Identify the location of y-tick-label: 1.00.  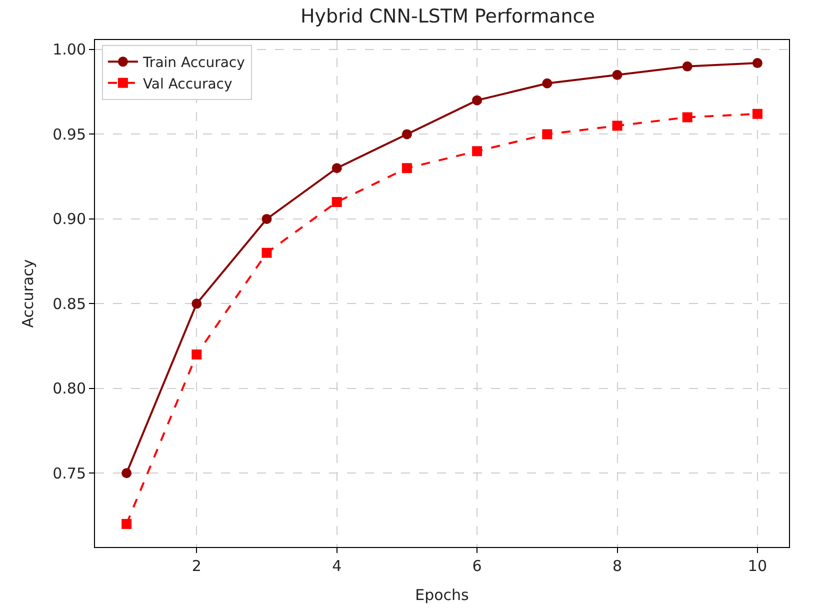
(69, 49).